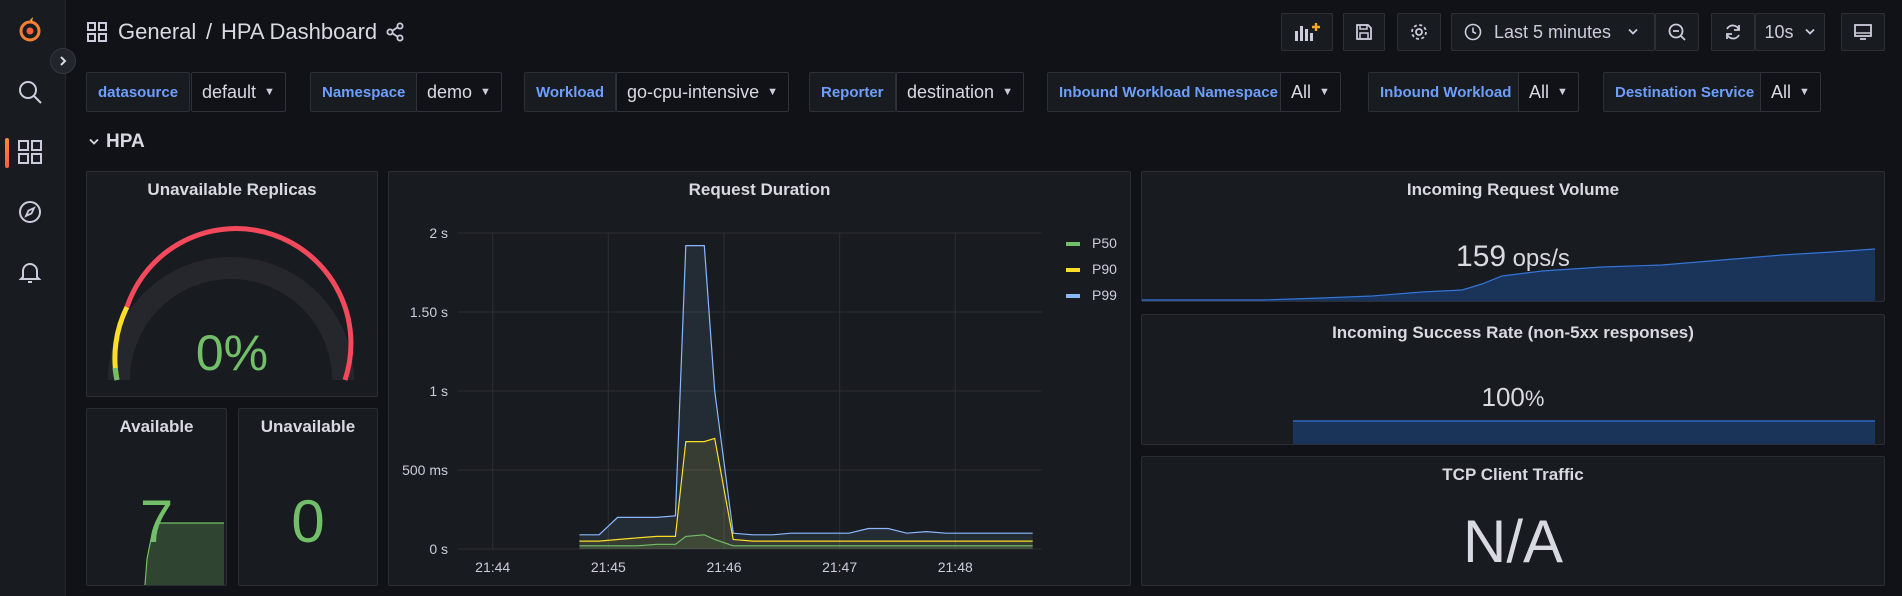 The image size is (1902, 596). What do you see at coordinates (157, 31) in the screenshot?
I see `breadcrumb-folder: General` at bounding box center [157, 31].